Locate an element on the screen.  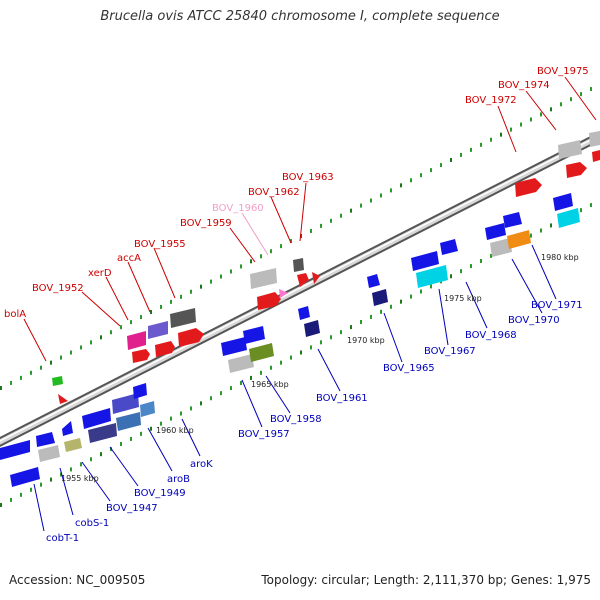
gene-BOV_1953 is located at coordinates (165, 349).